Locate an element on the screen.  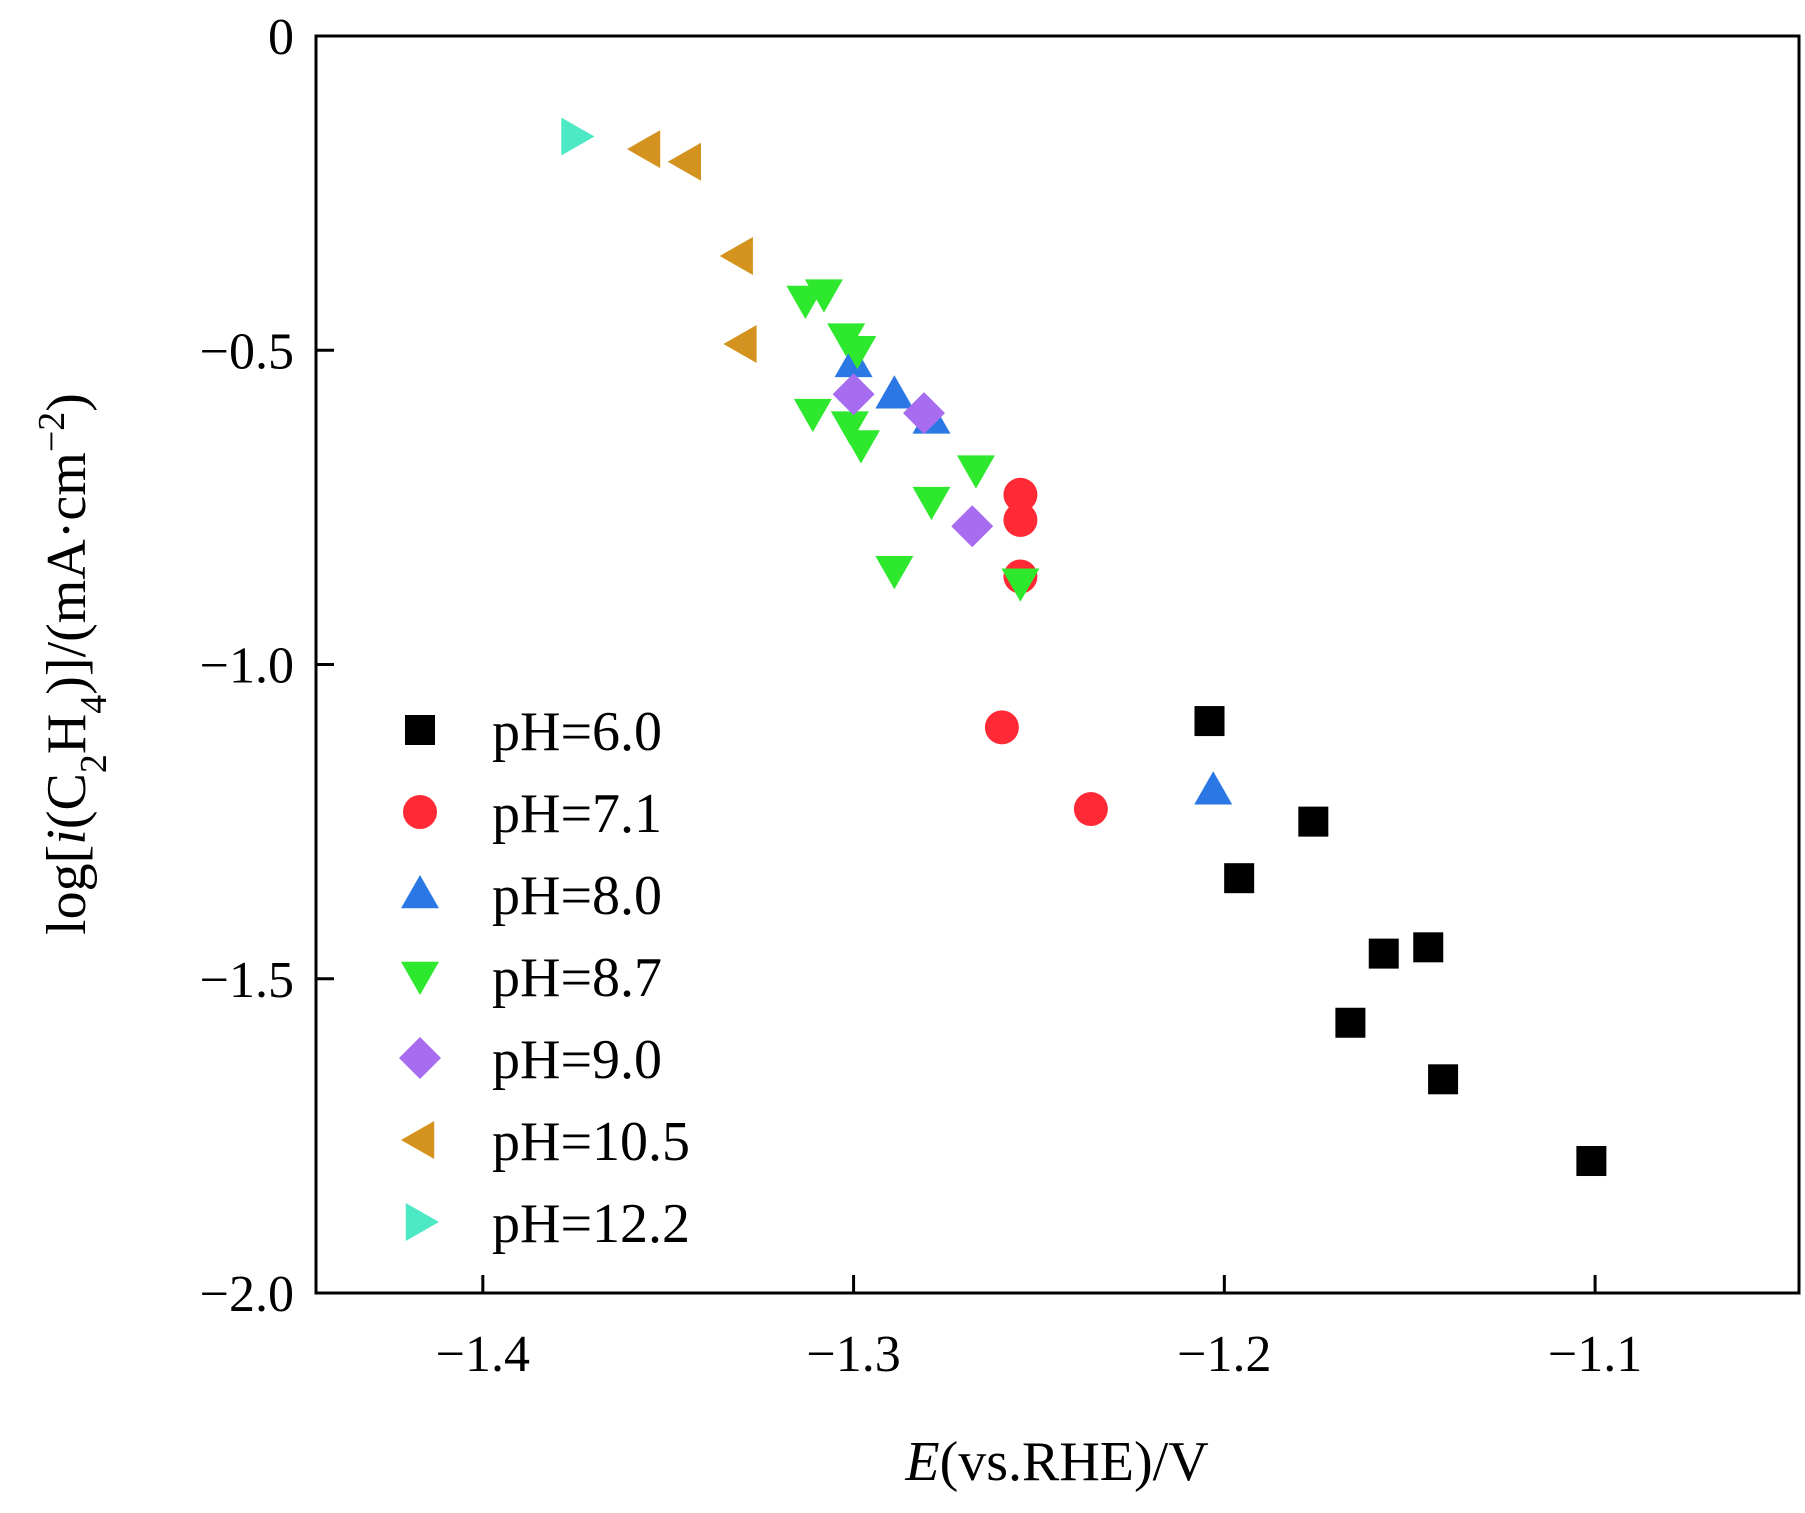
y-tick-label: 0 is located at coordinates (281, 37).